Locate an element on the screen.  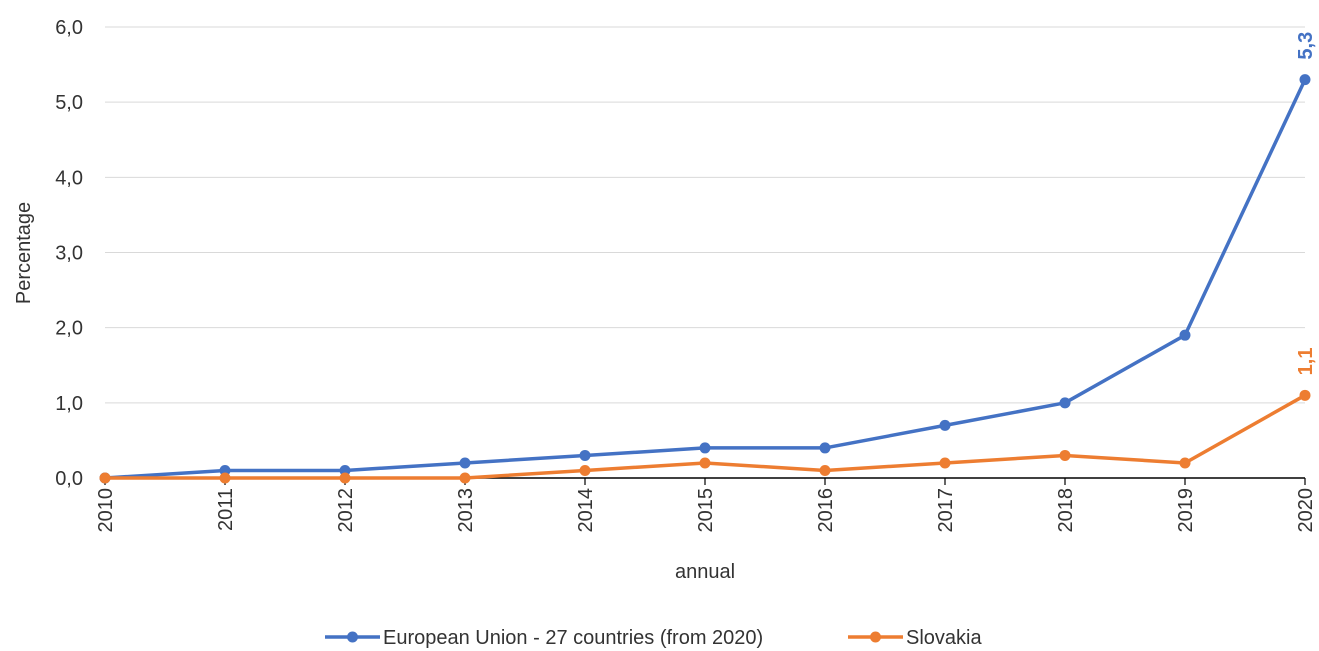
x-tick-label: 2019 is located at coordinates (1186, 510).